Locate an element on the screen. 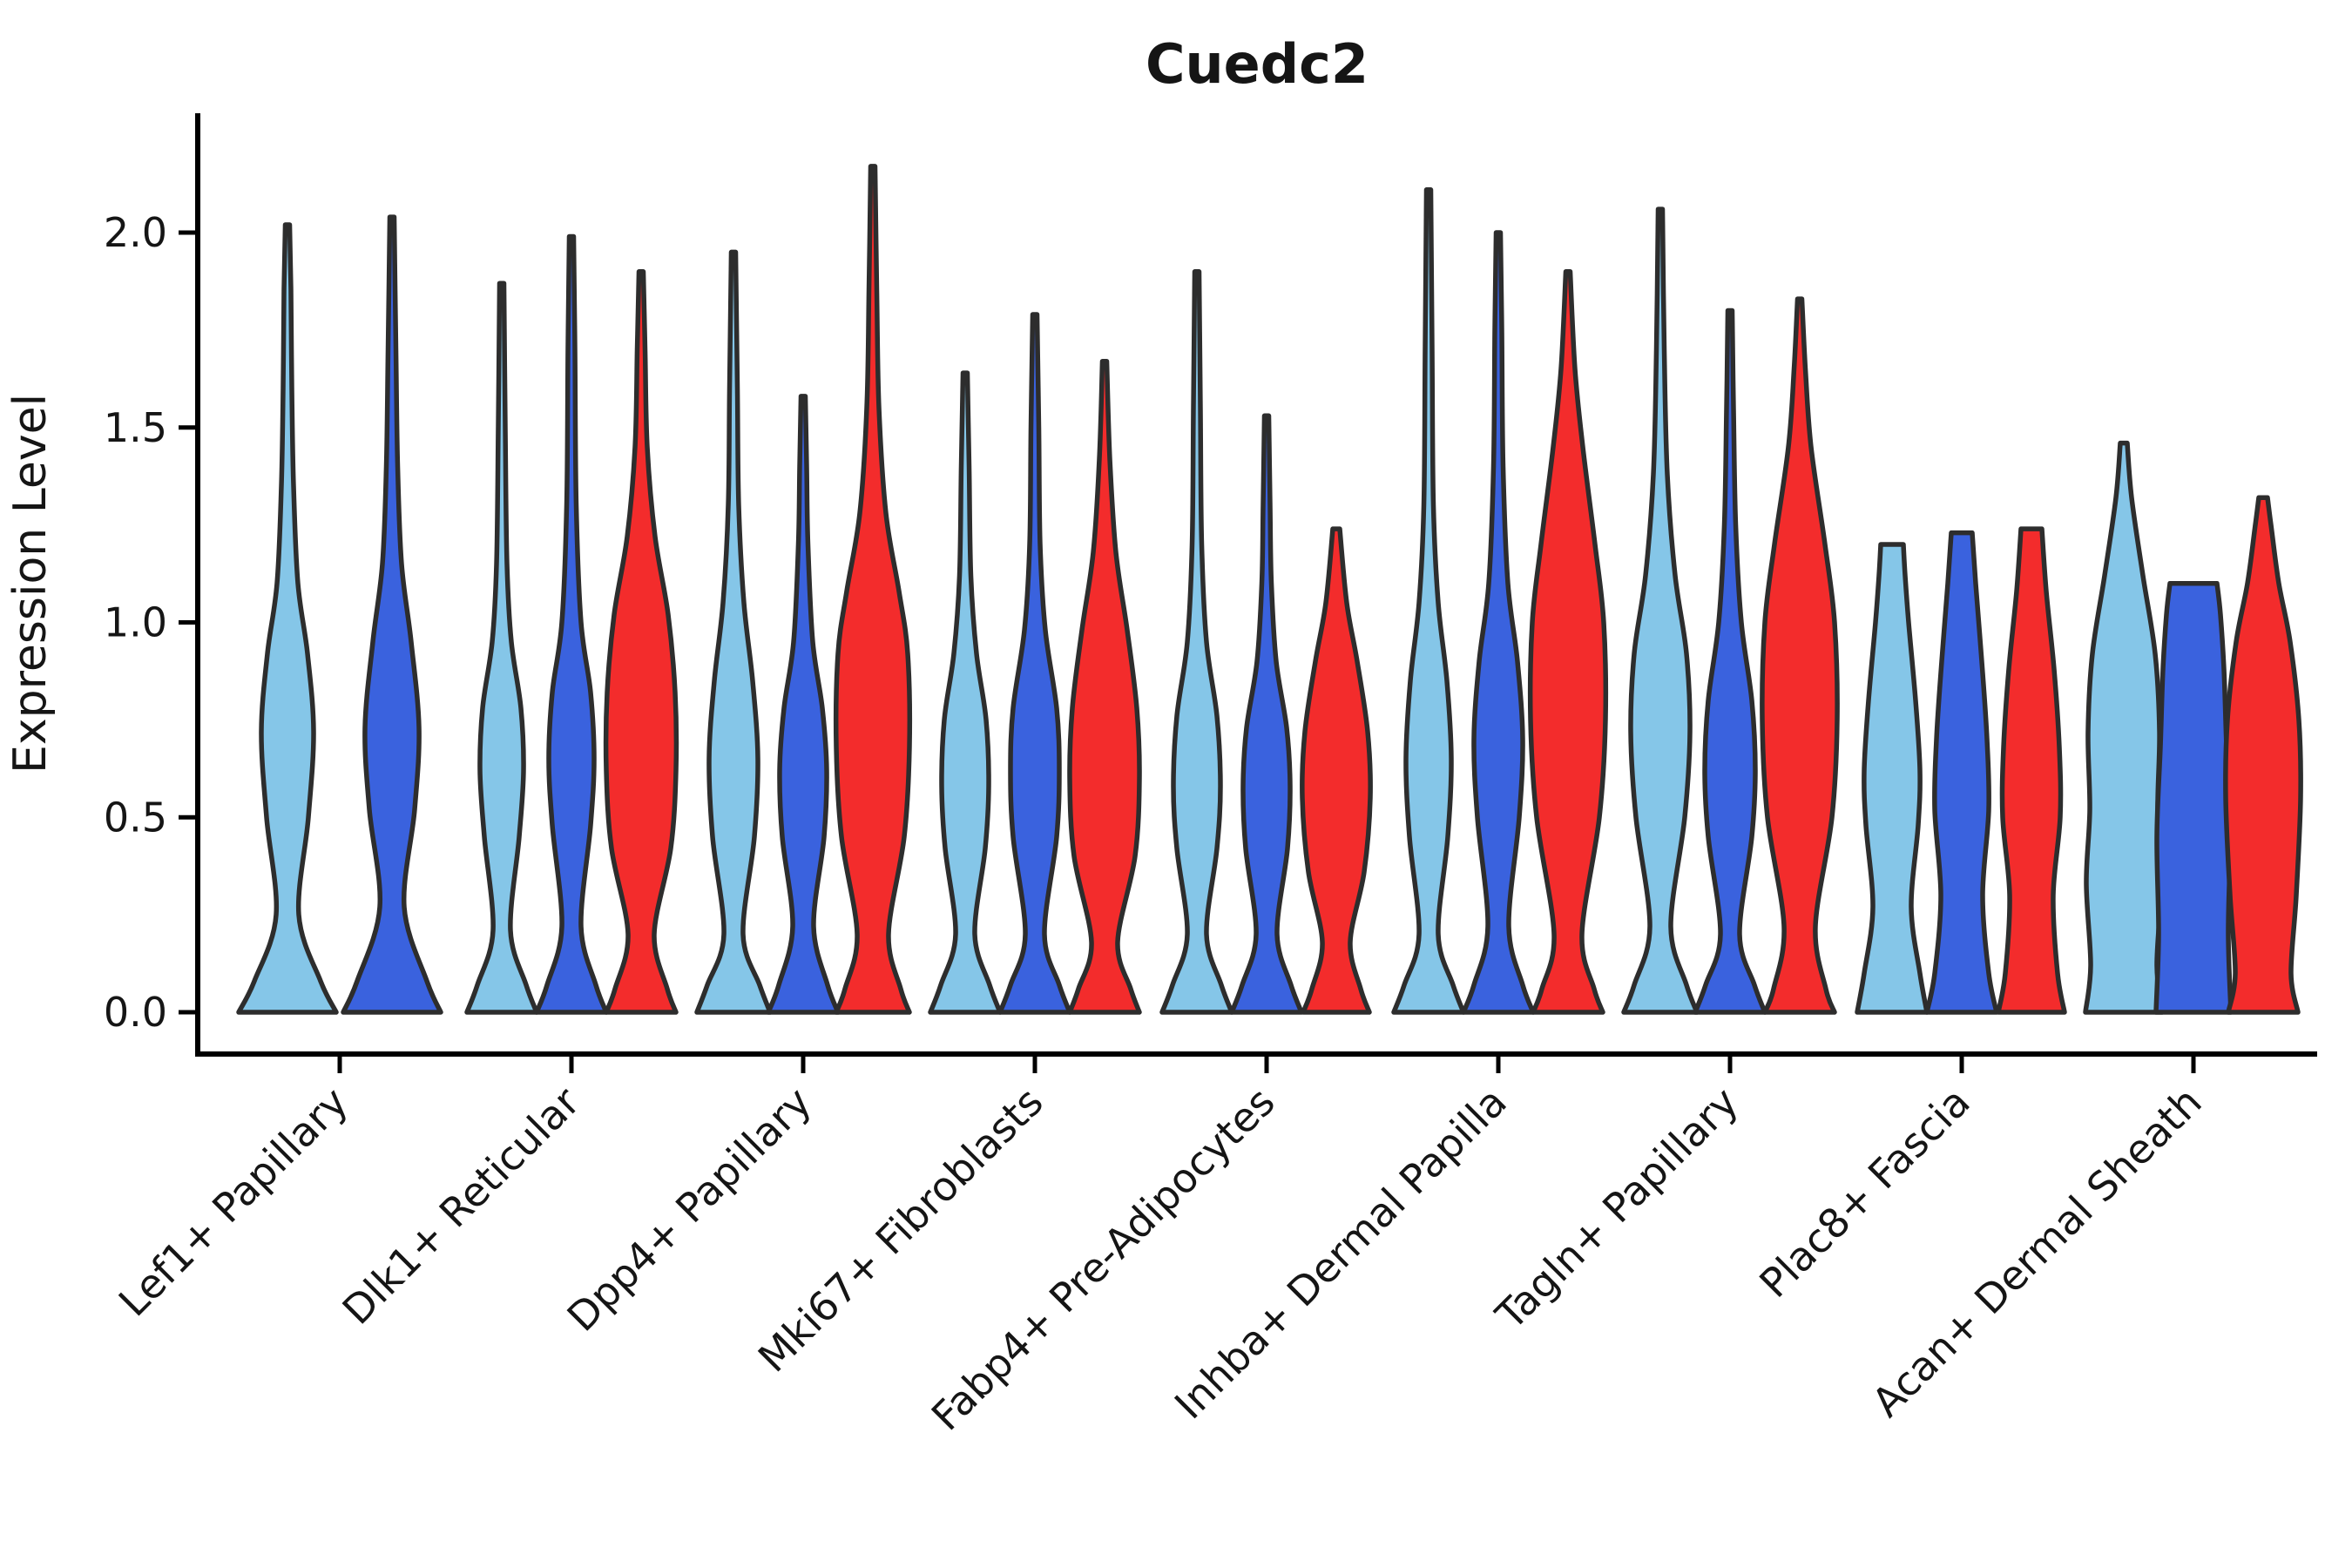 The width and height of the screenshot is (2352, 1568). y-tick-label: 1.5 is located at coordinates (135, 427).